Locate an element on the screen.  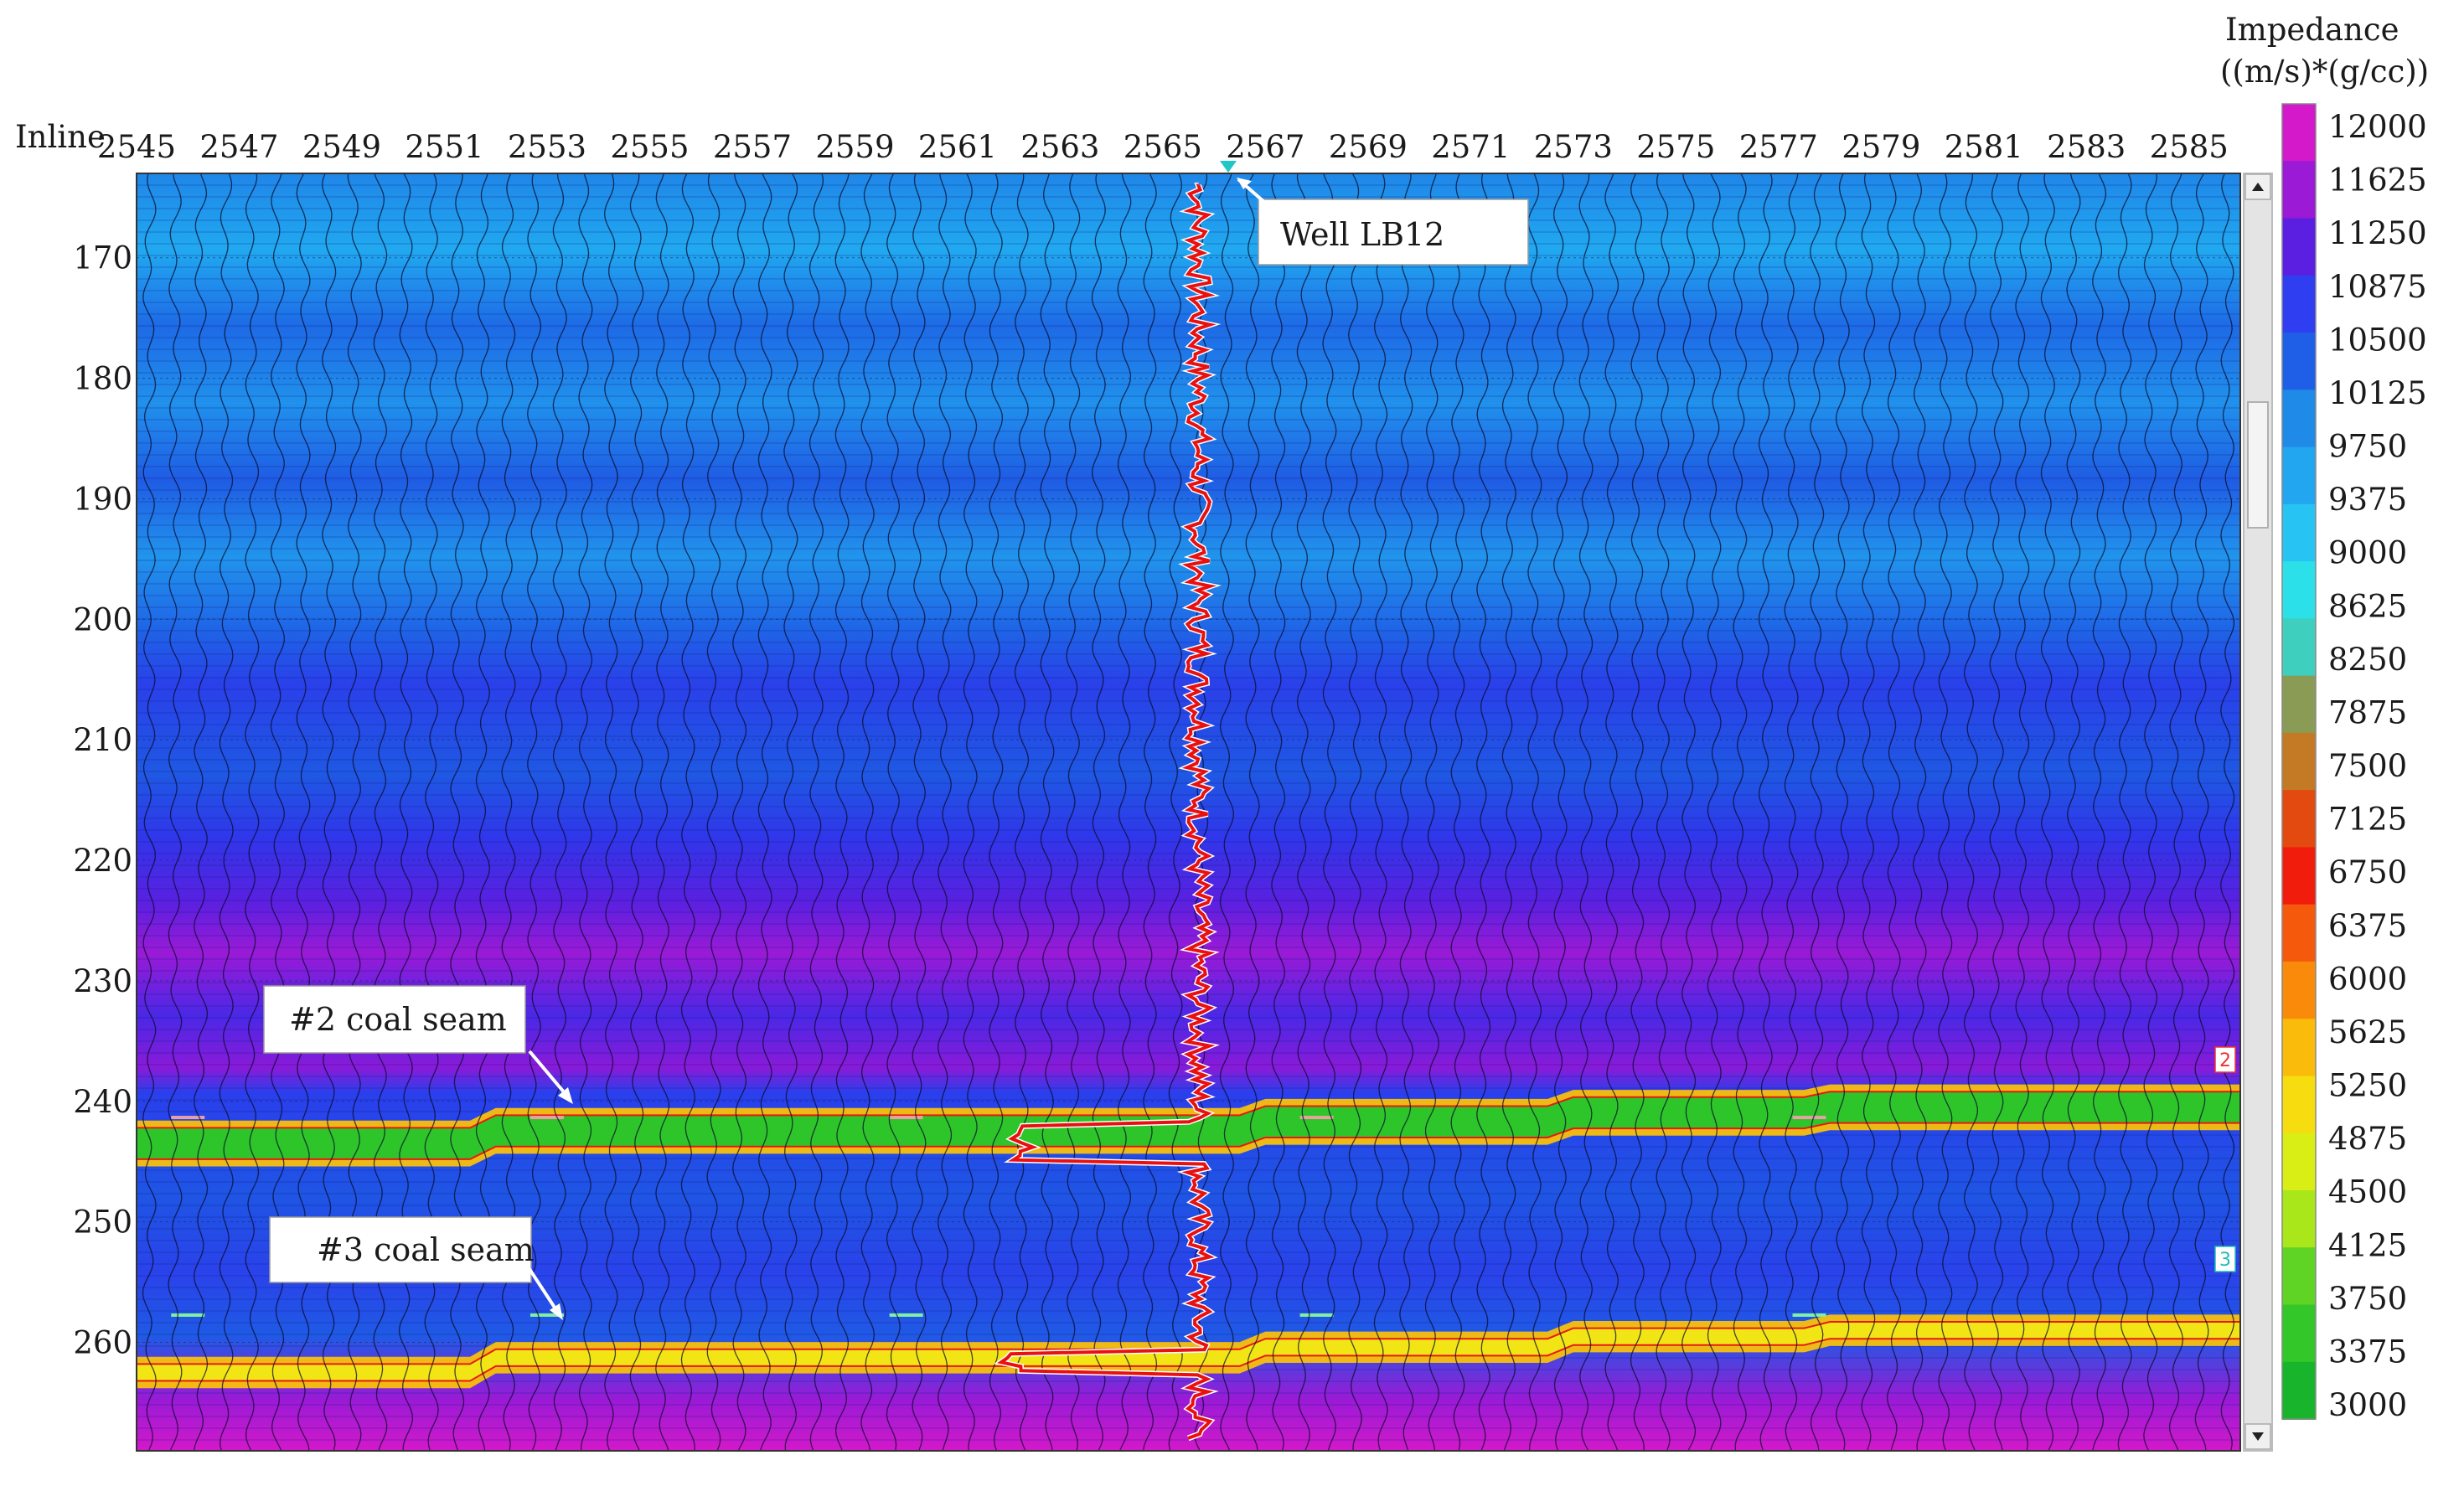
x-tick-label: 2553 is located at coordinates (547, 147).